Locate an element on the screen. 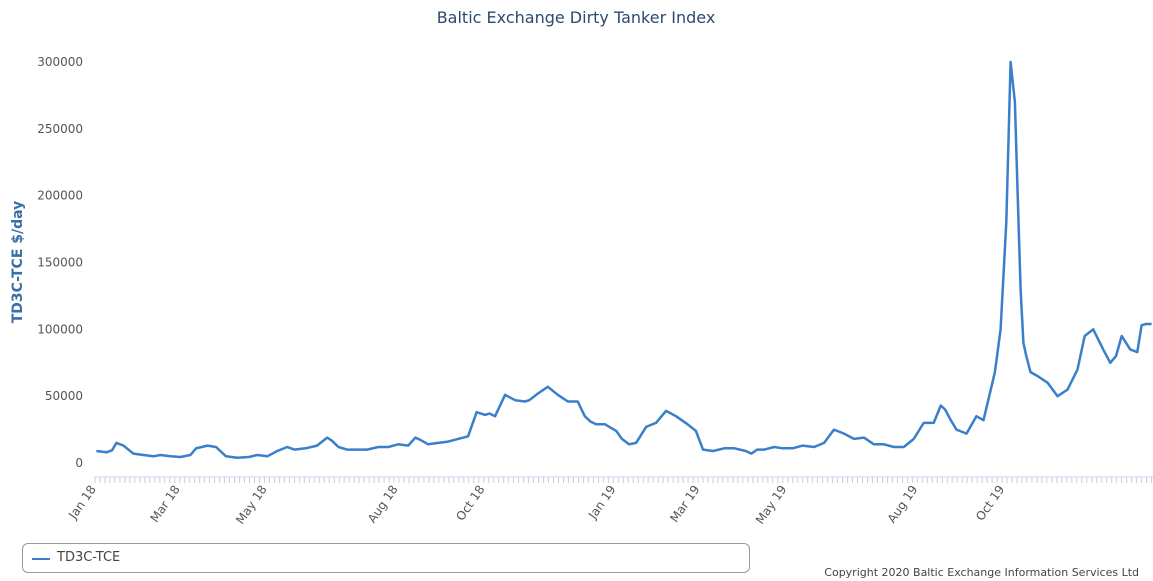 This screenshot has width=1153, height=581. legend-item-label: TD3C-TCE is located at coordinates (89, 557).